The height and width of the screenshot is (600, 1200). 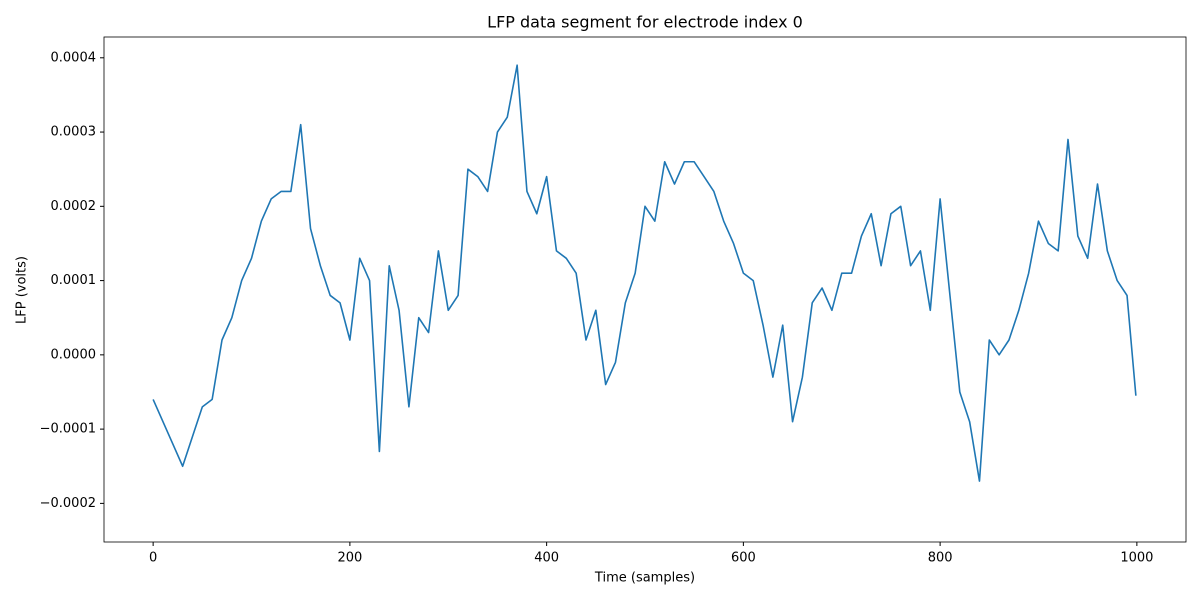 I want to click on y-tick-label: 0.0004, so click(x=74, y=57).